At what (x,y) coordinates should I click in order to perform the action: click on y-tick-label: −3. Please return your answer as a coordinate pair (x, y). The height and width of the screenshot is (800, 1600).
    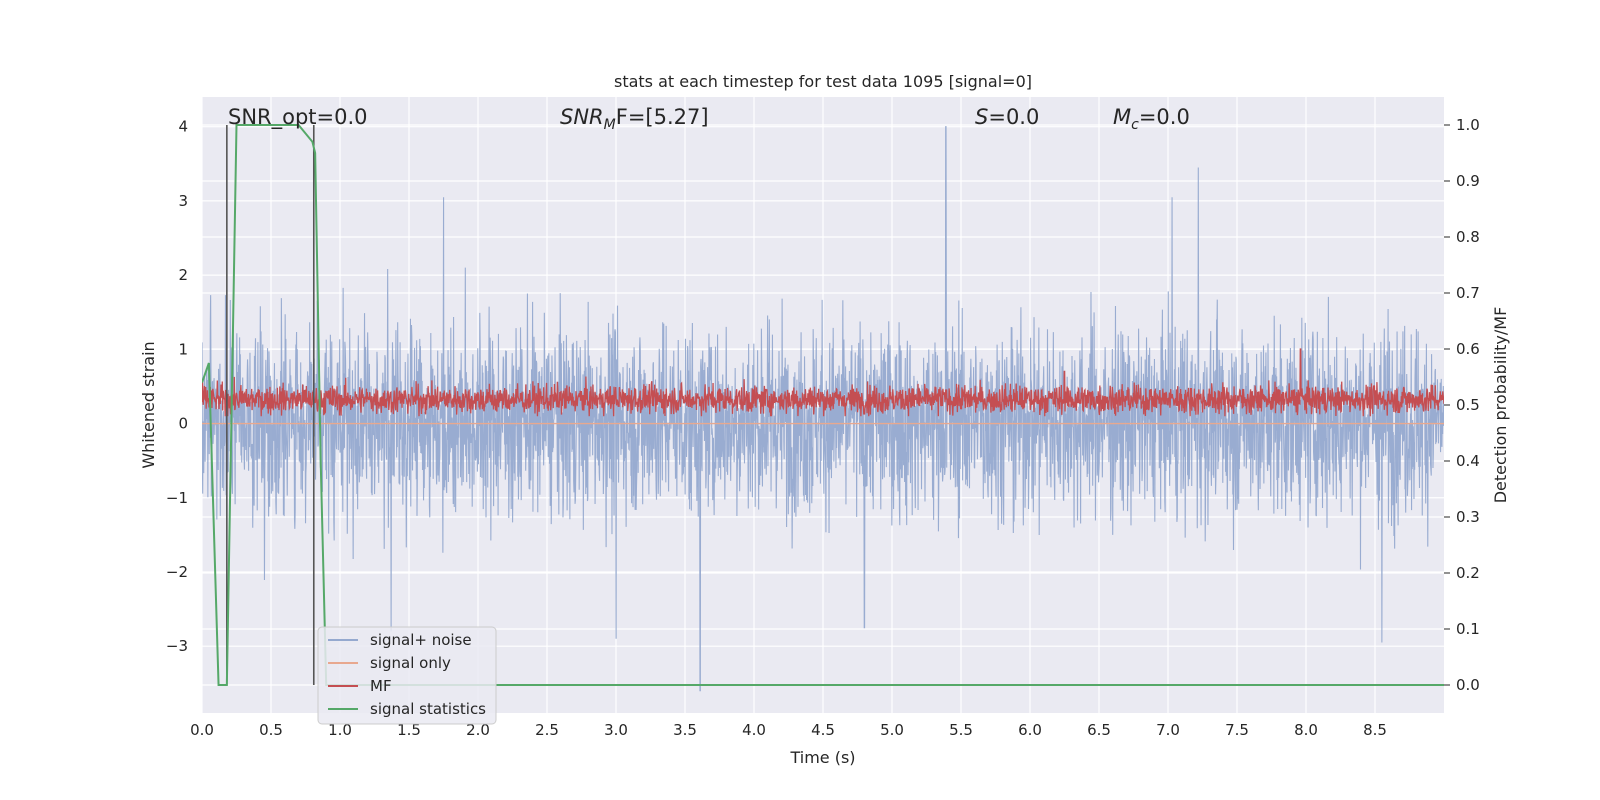
    Looking at the image, I should click on (177, 646).